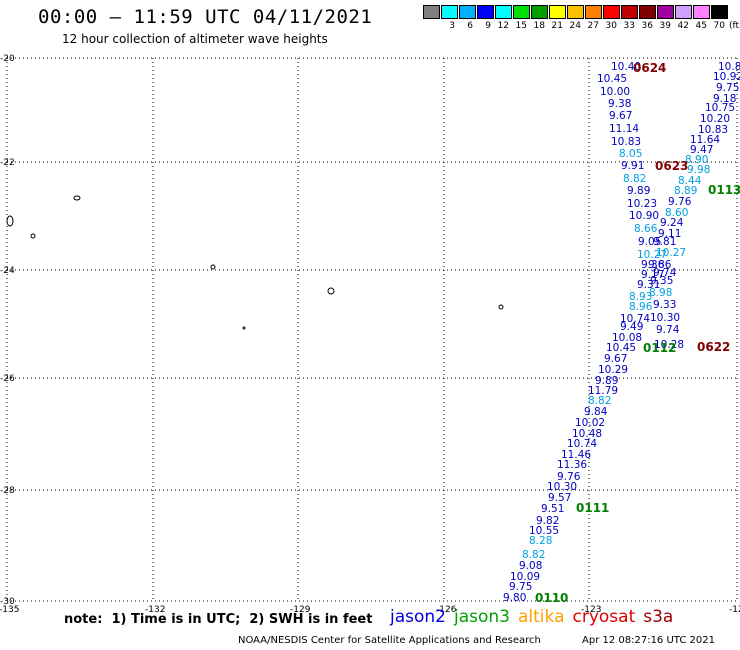 The image size is (740, 650). What do you see at coordinates (592, 508) in the screenshot?
I see `pass-time-label: 0111` at bounding box center [592, 508].